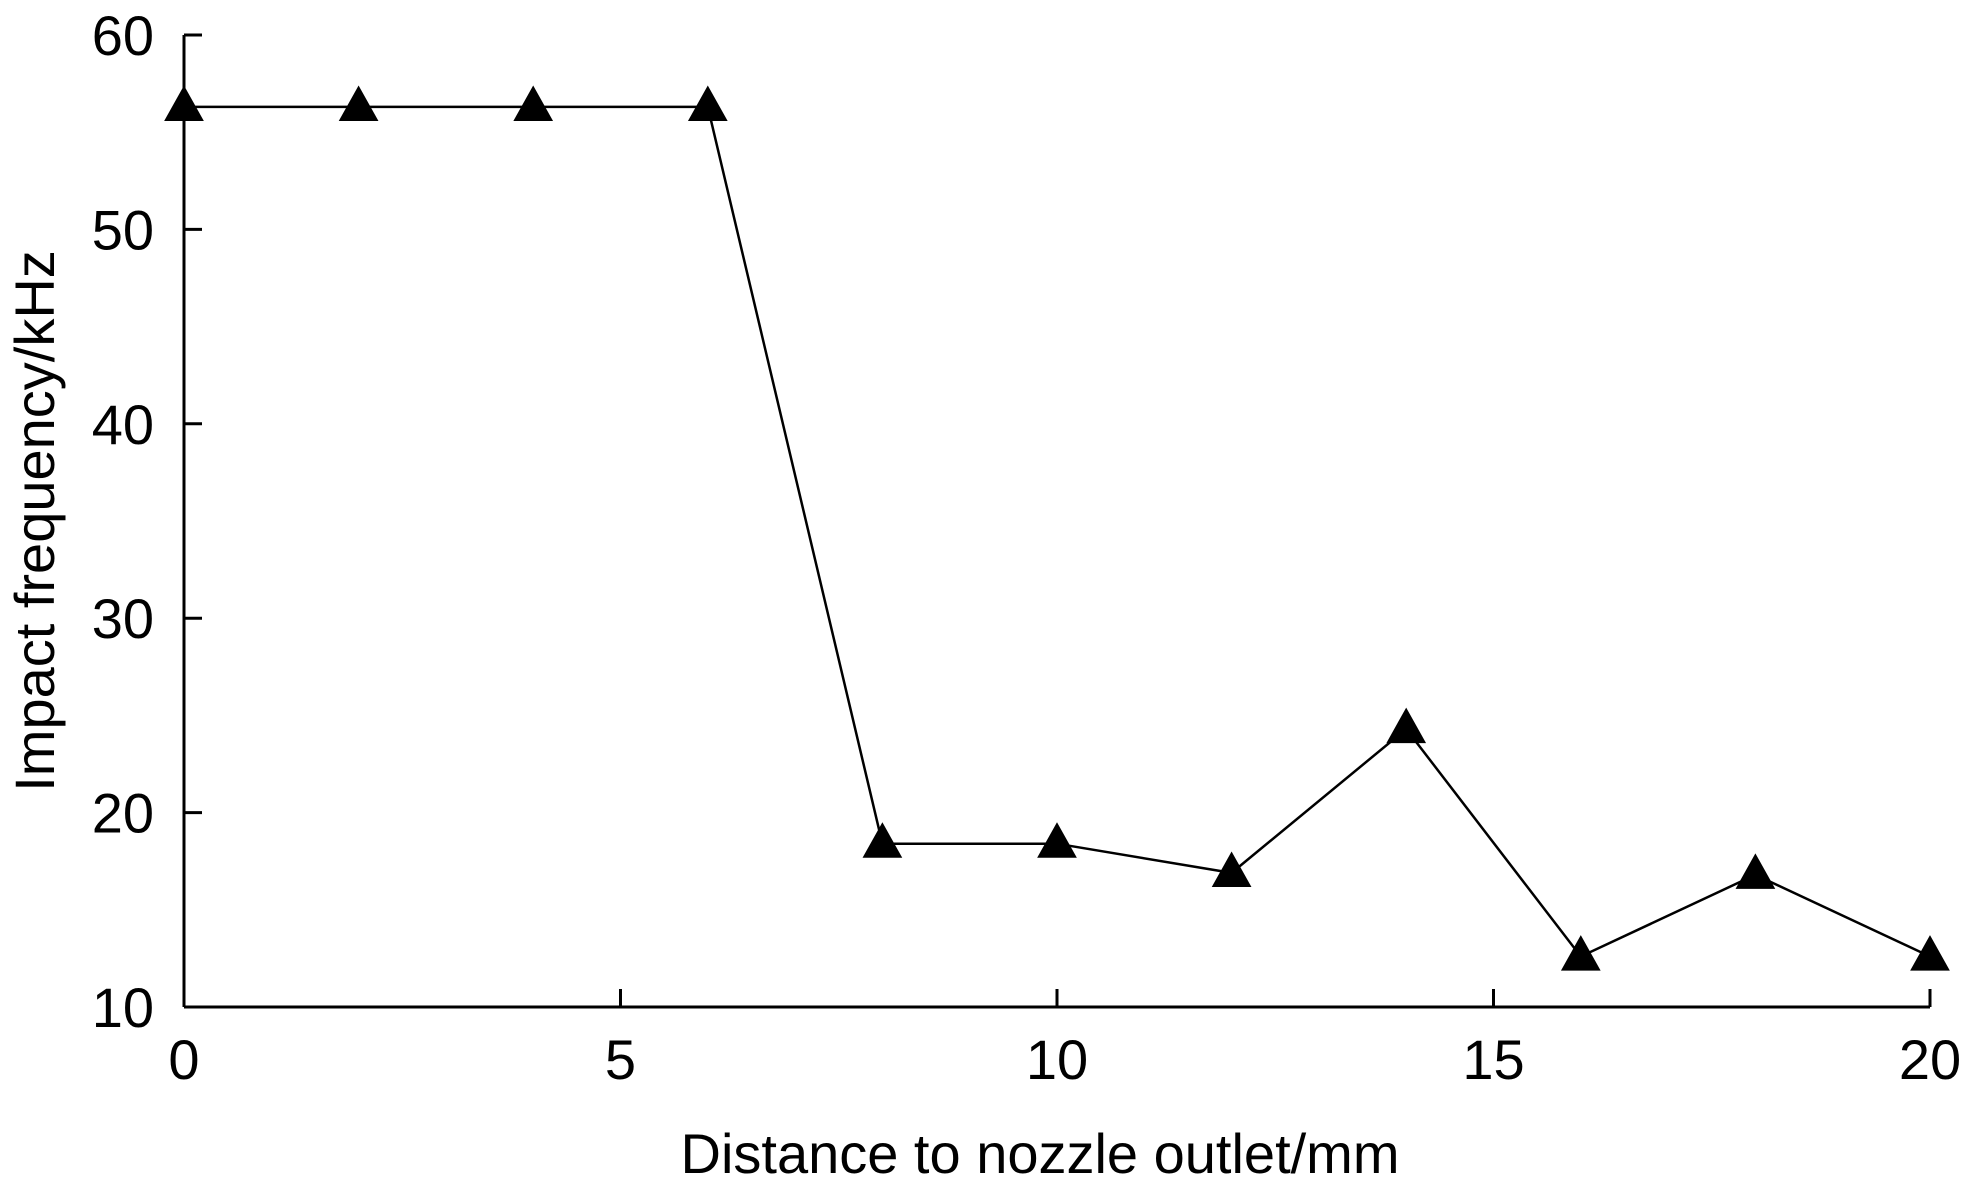  Describe the element at coordinates (123, 35) in the screenshot. I see `y-tick-label: 60` at that location.